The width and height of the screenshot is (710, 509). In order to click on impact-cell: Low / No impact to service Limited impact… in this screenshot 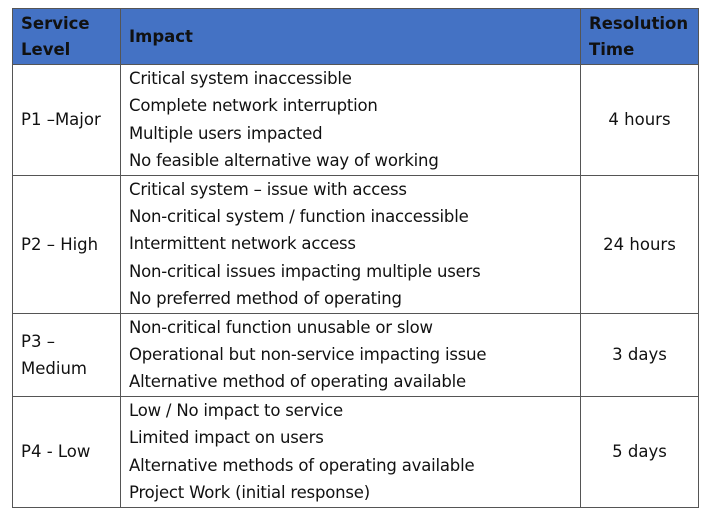, I will do `click(350, 451)`.